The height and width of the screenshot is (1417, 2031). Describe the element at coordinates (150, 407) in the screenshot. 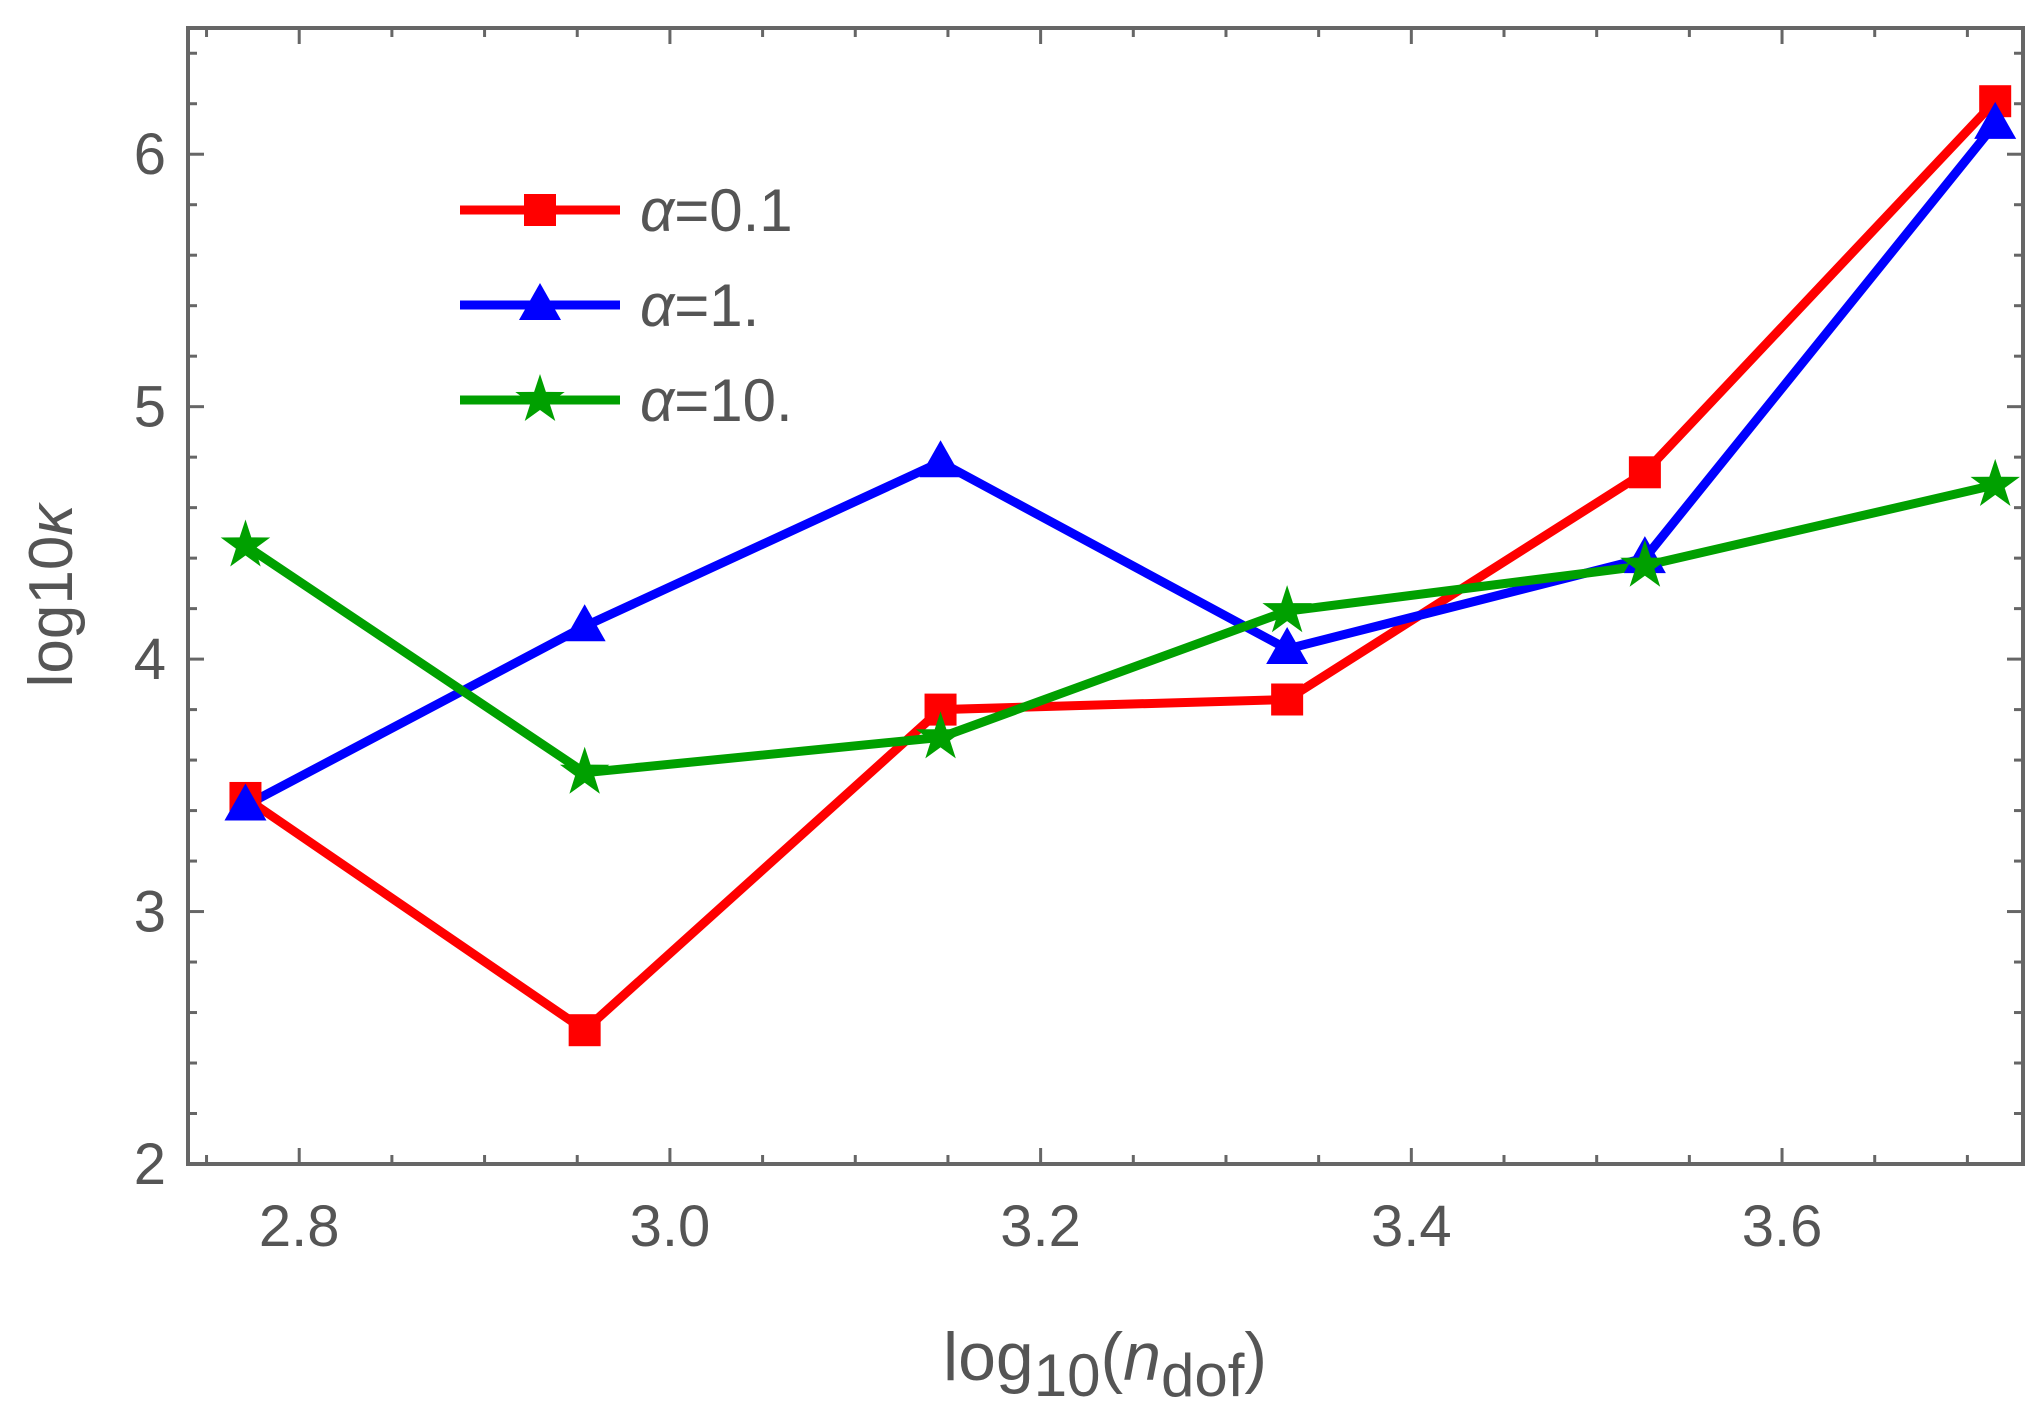

I see `y-tick-label: 5` at that location.